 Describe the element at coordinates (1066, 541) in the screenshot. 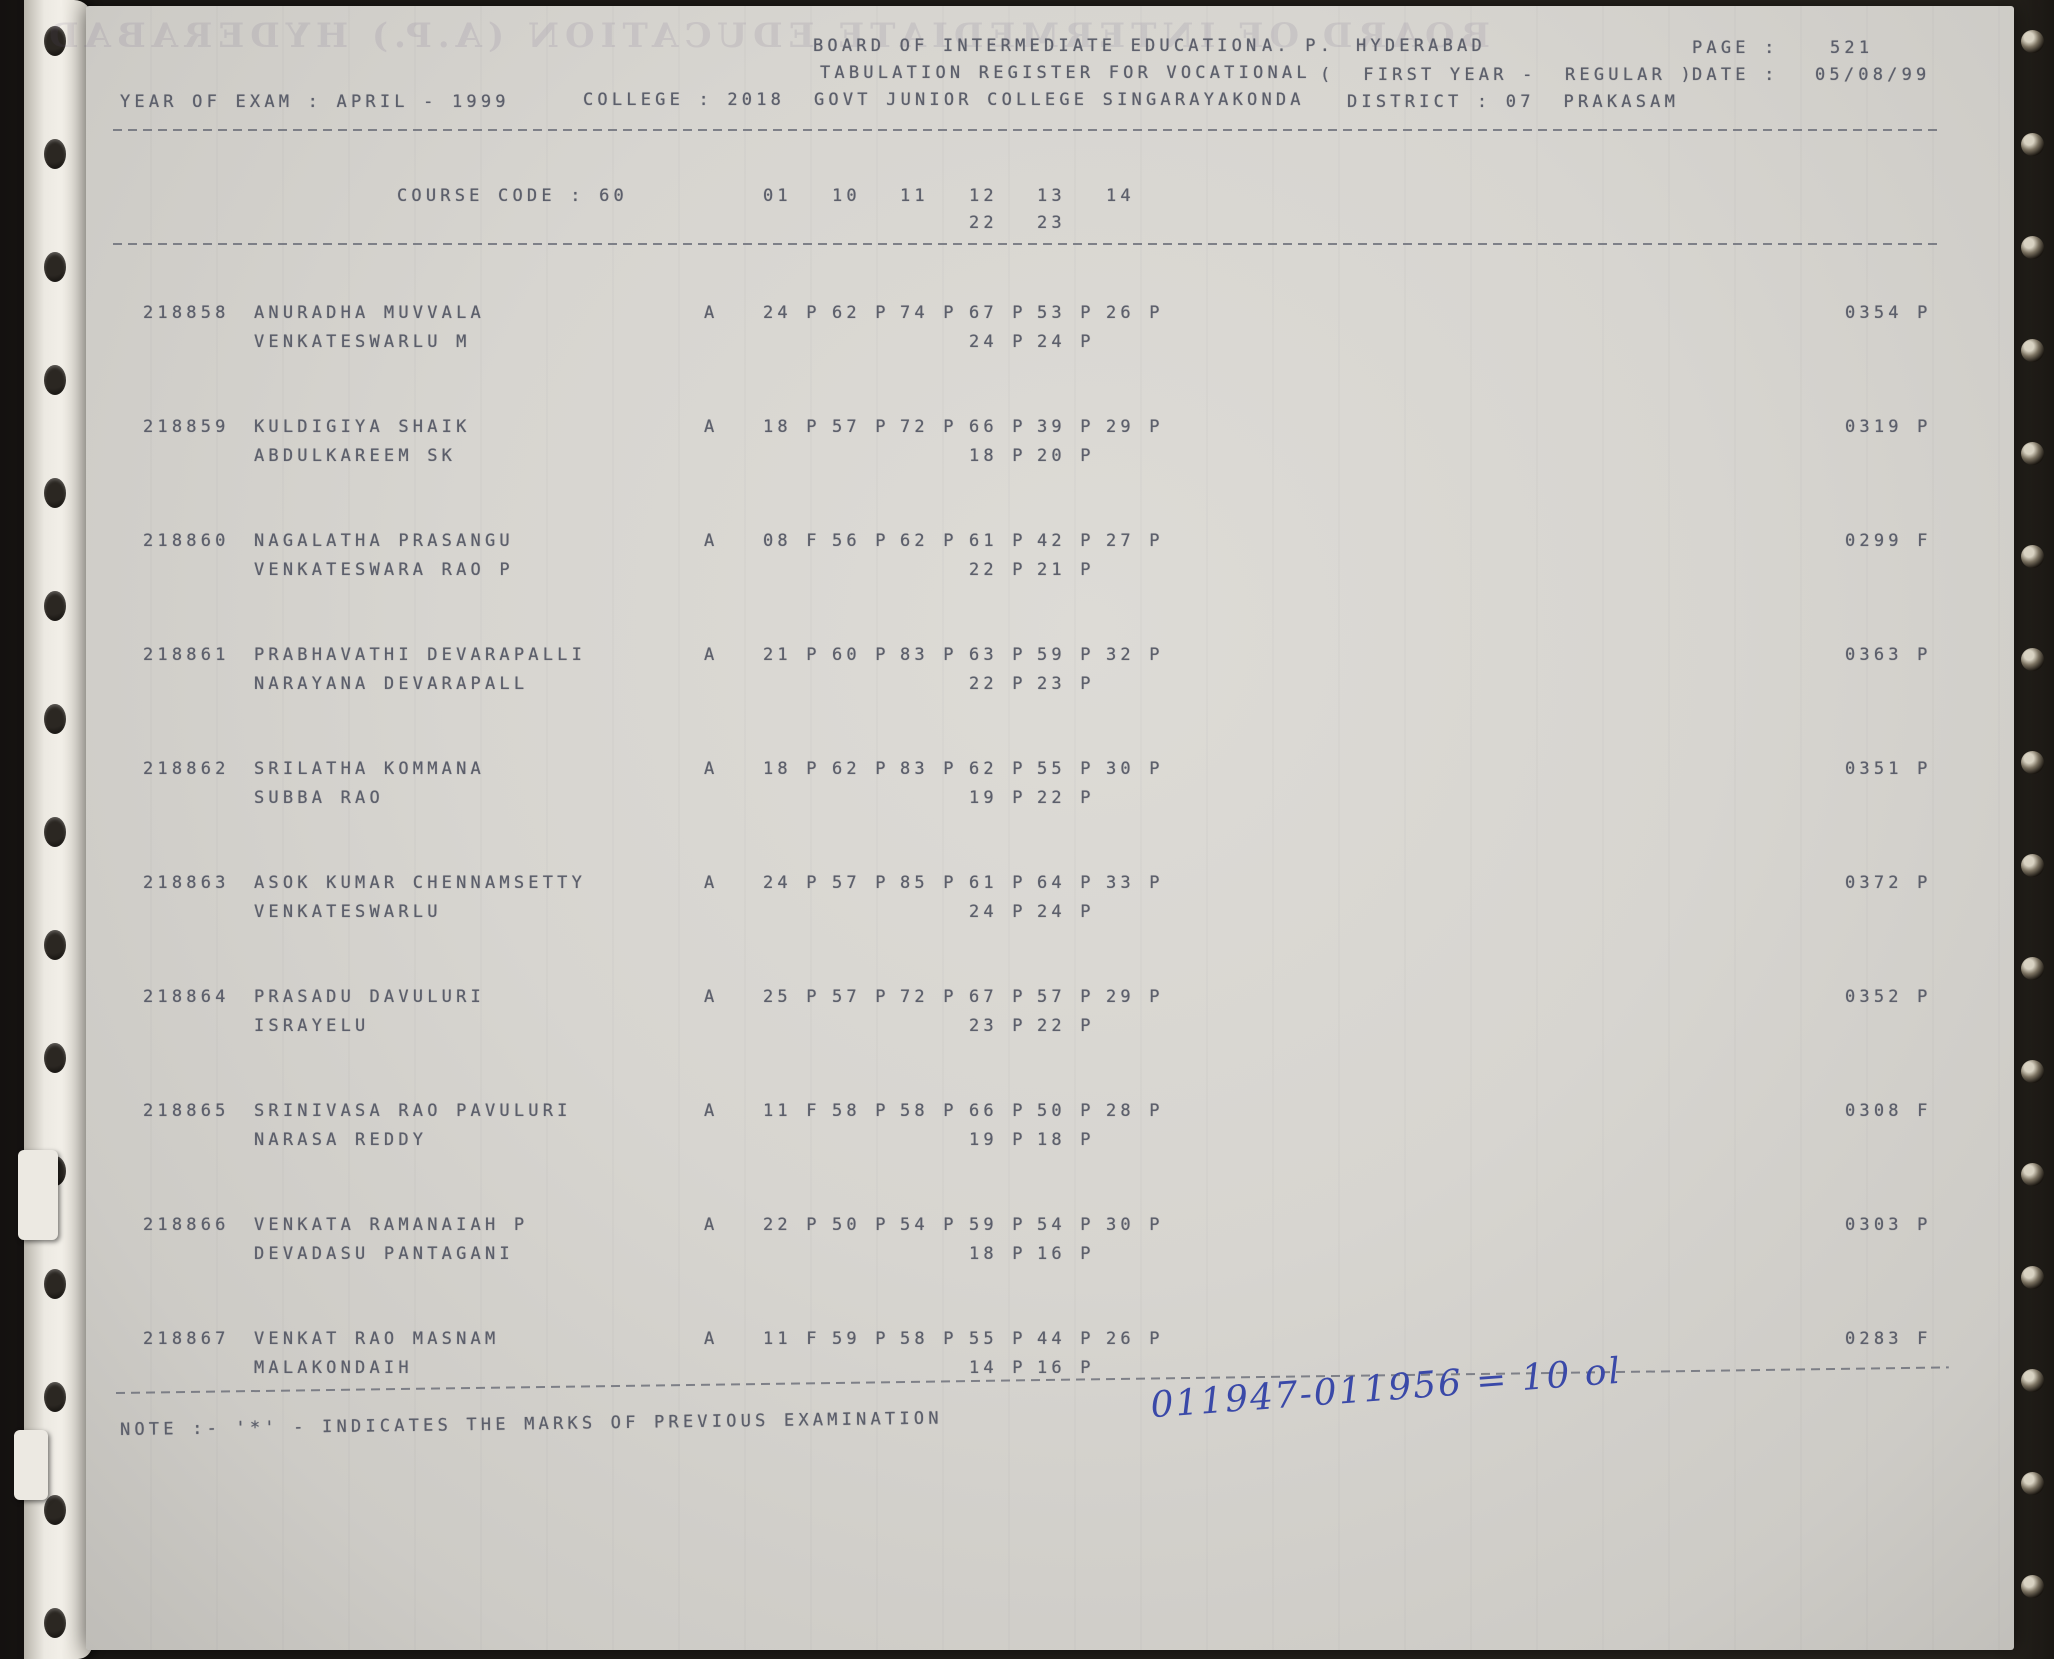

I see `mark-cell: 42 P` at that location.